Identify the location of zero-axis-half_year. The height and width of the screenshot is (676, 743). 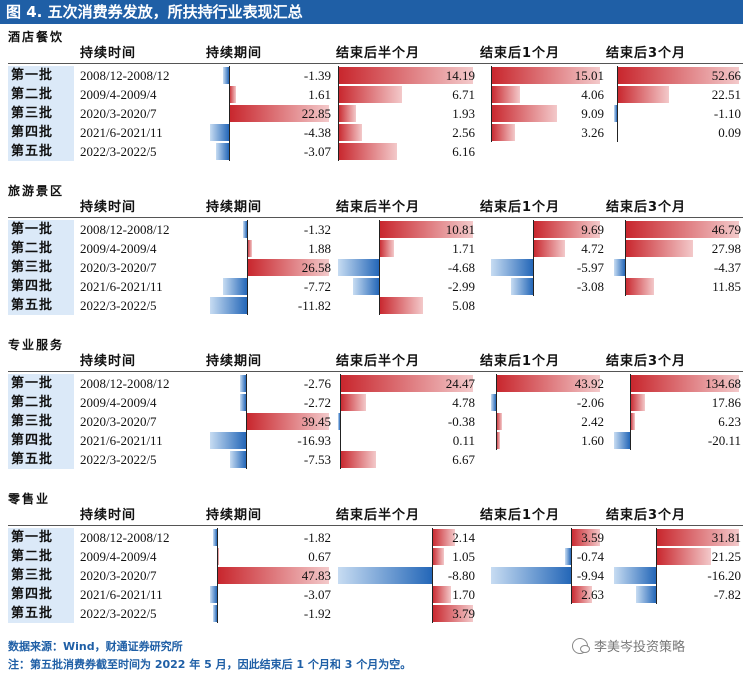
(340, 421).